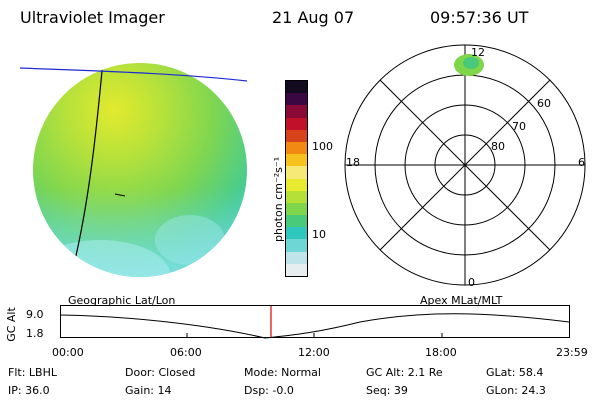 The height and width of the screenshot is (400, 600). Describe the element at coordinates (32, 372) in the screenshot. I see `status-flt: Flt: LBHL` at that location.